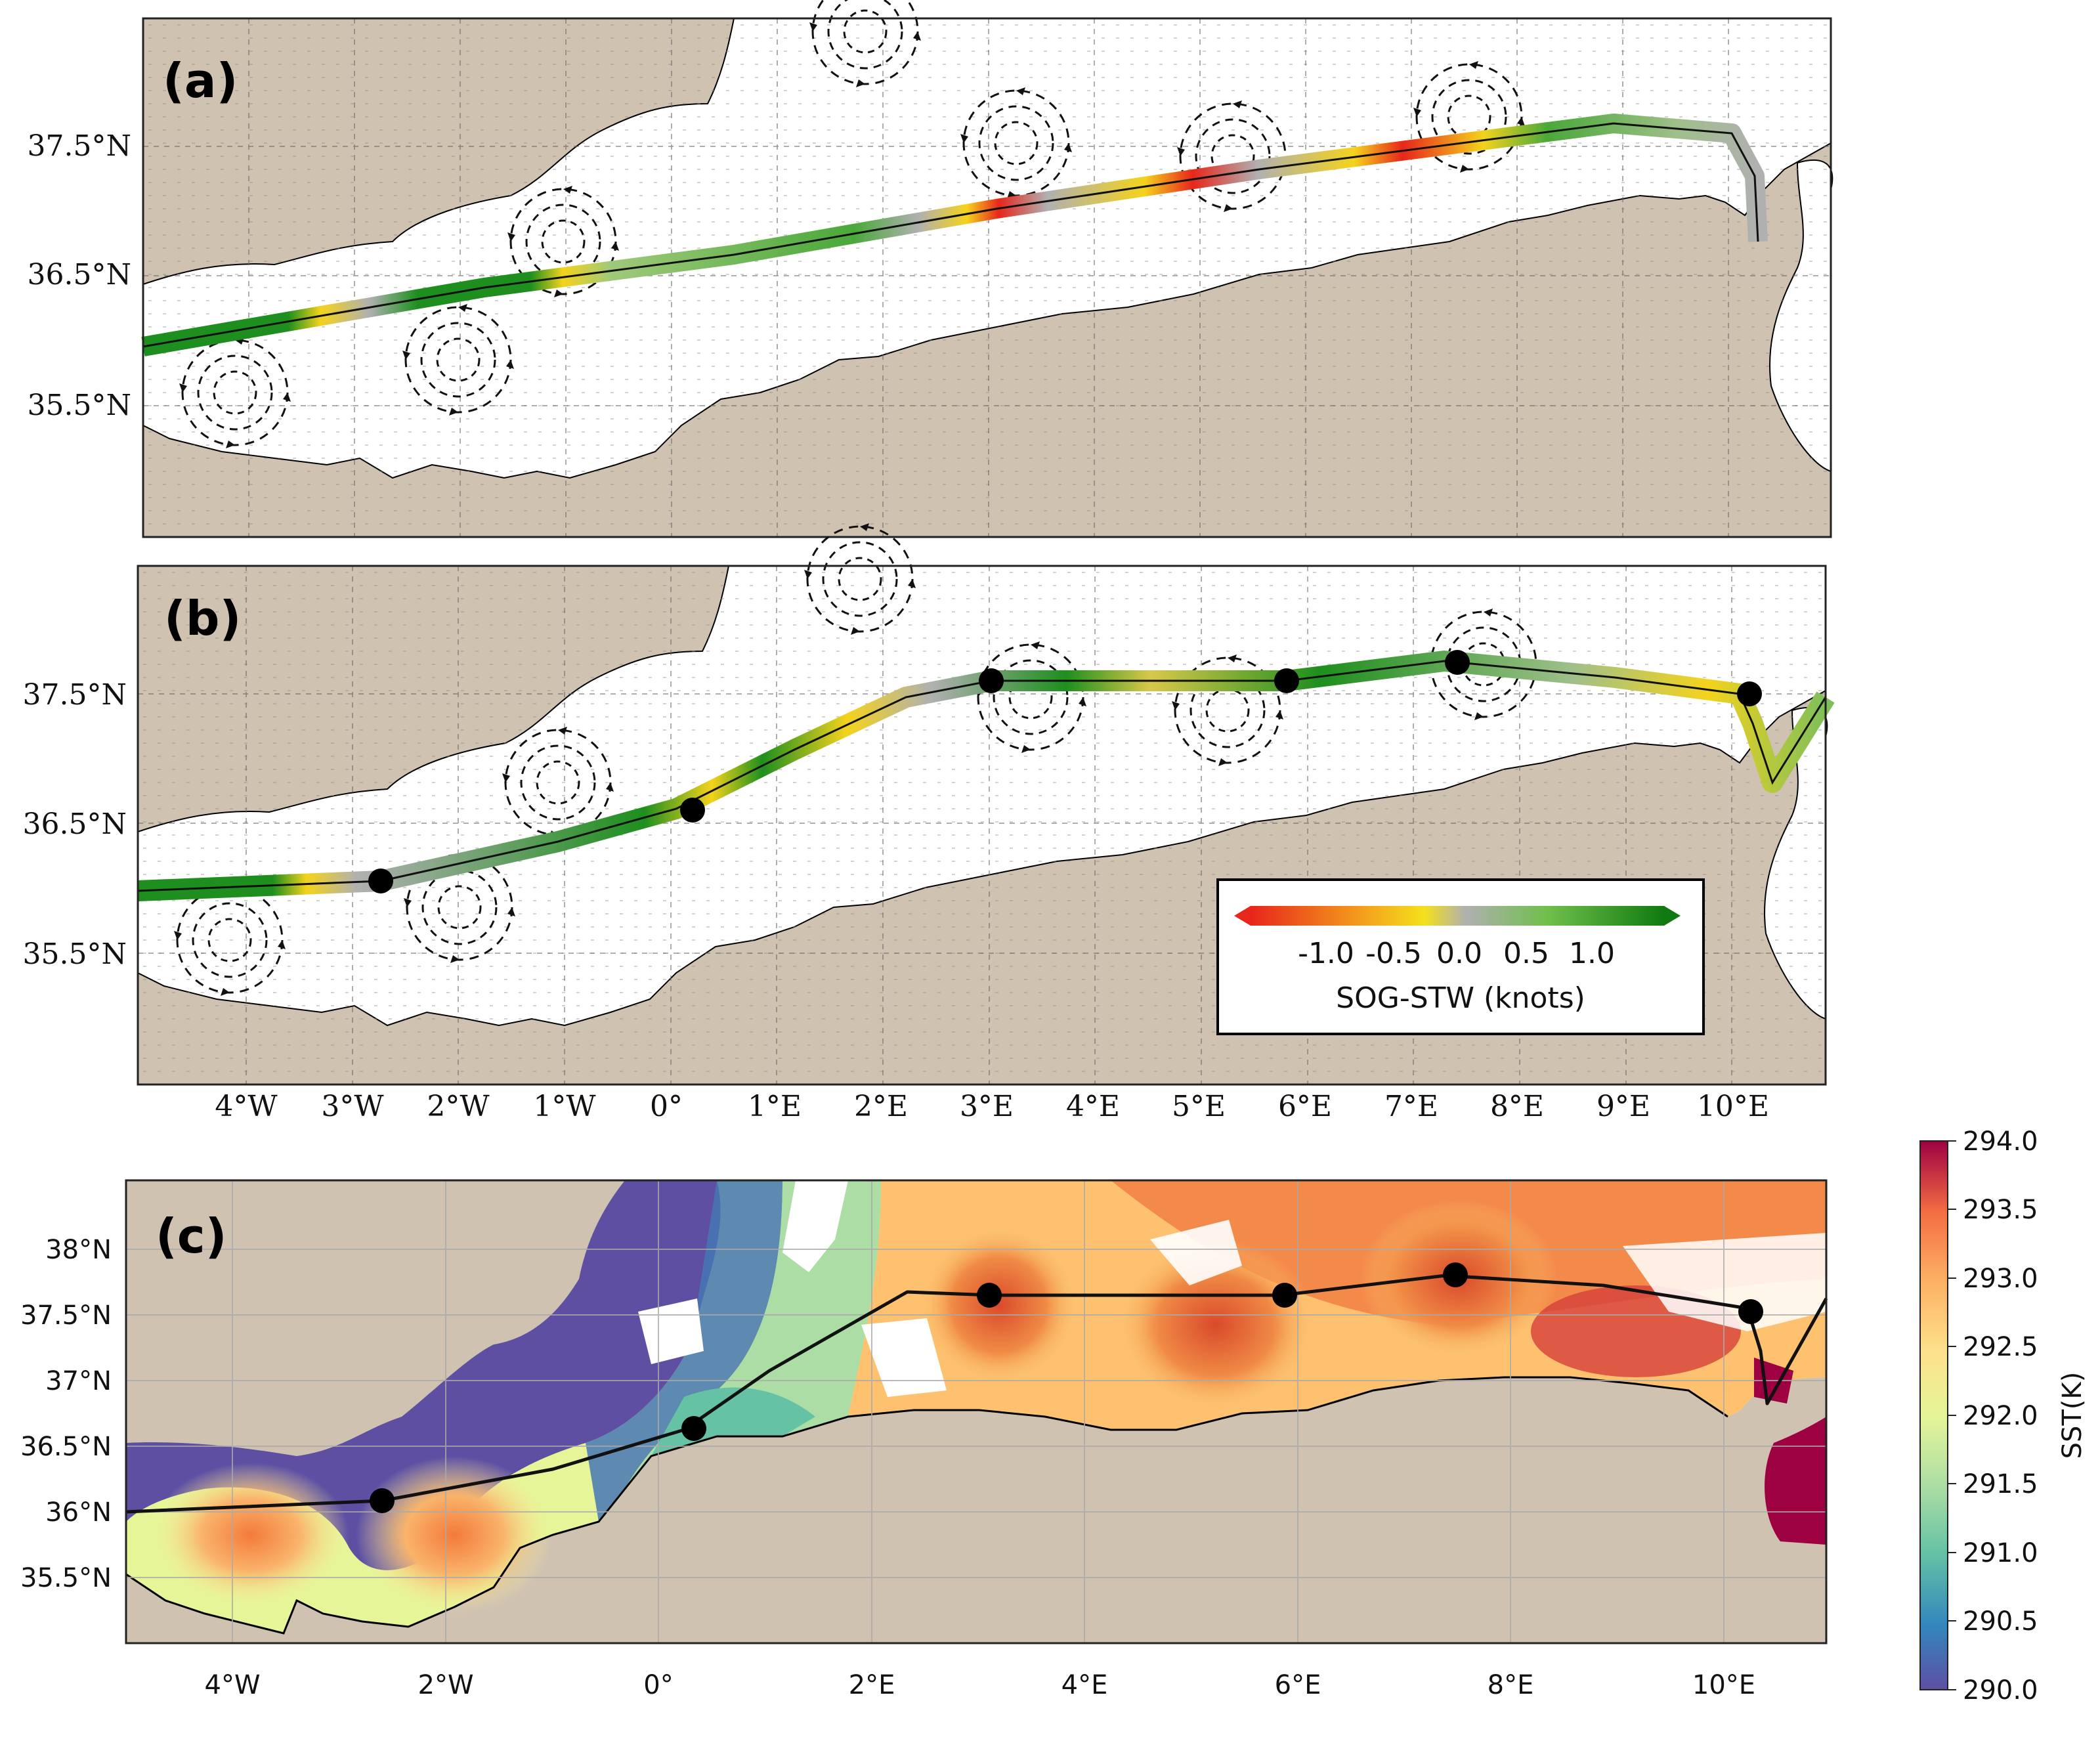 Image resolution: width=2100 pixels, height=1739 pixels. Describe the element at coordinates (1066, 1387) in the screenshot. I see `waypoints-c` at that location.